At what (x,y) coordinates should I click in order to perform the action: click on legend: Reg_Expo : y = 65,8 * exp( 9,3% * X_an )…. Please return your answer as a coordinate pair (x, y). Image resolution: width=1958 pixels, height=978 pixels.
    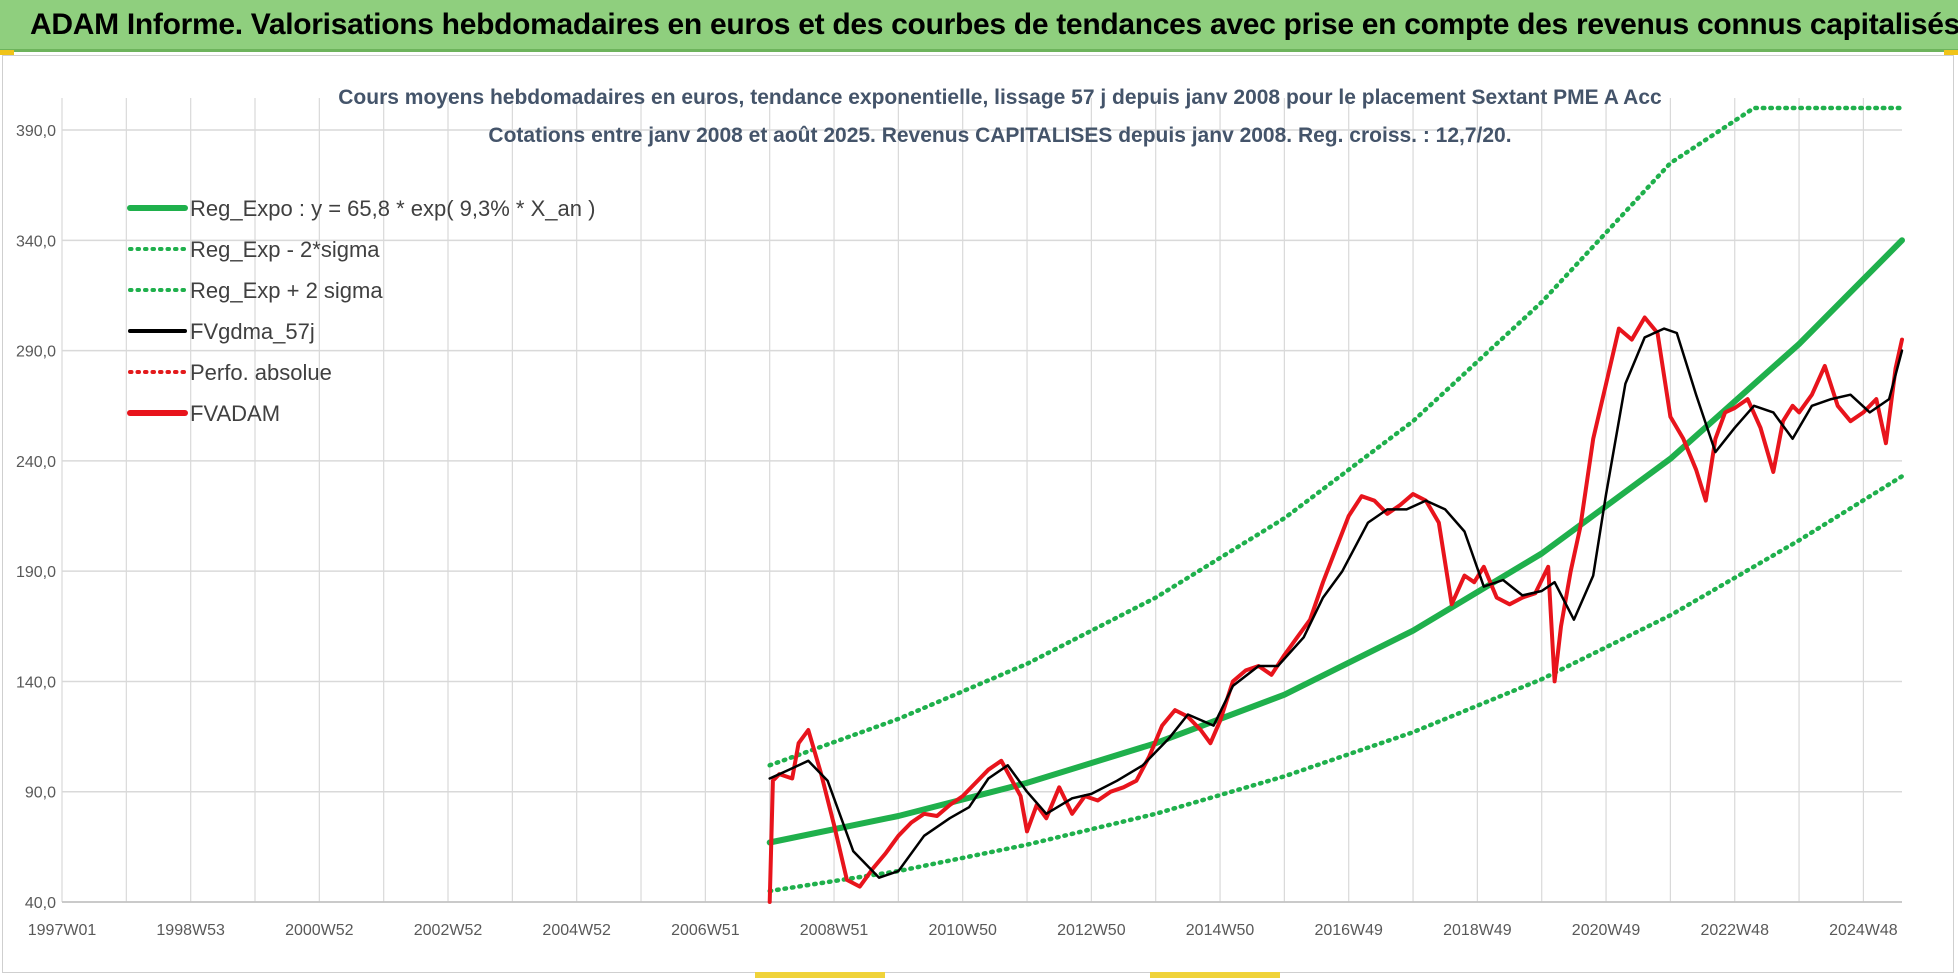
    Looking at the image, I should click on (361, 311).